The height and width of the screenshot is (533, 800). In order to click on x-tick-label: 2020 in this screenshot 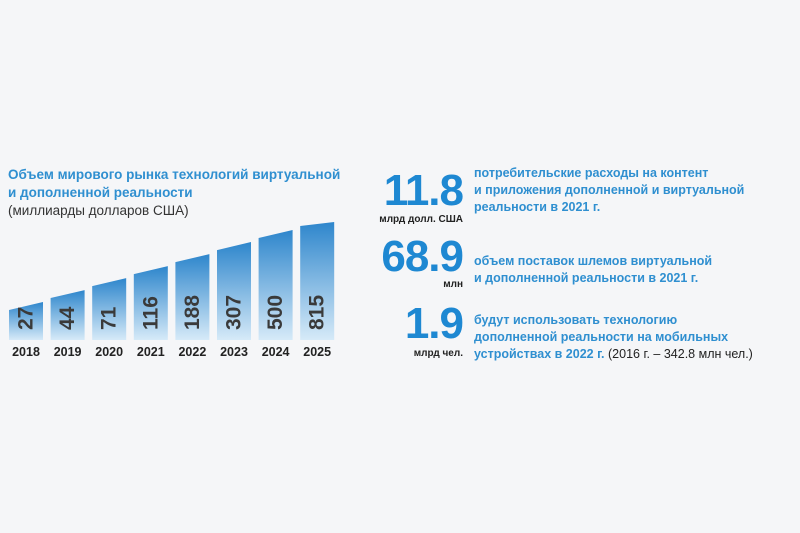, I will do `click(109, 352)`.